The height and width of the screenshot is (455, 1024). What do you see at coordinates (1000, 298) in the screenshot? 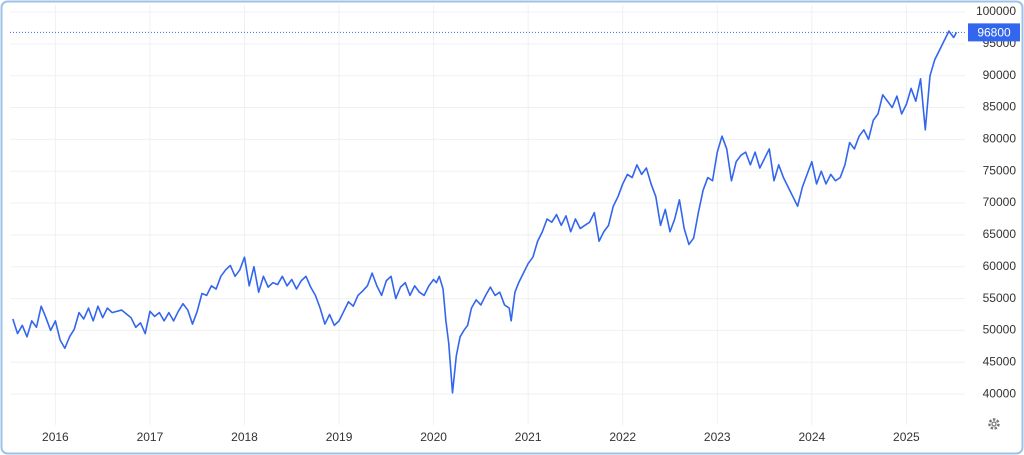
I see `y-tick-label: 55000` at bounding box center [1000, 298].